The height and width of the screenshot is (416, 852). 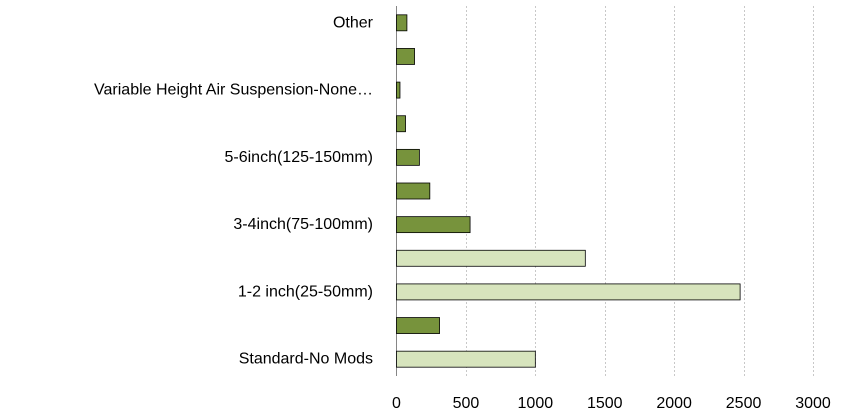 I want to click on x-tick-label-500: 500, so click(x=466, y=403).